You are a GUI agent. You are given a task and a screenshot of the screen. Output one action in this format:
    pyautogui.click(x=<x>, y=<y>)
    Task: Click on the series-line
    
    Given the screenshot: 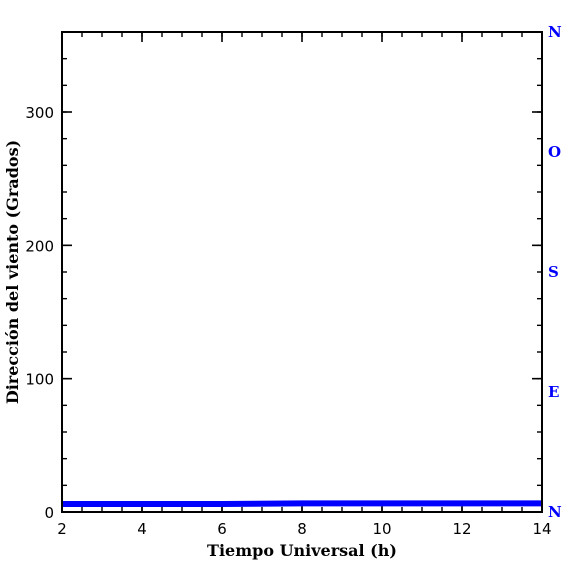 What is the action you would take?
    pyautogui.click(x=302, y=503)
    